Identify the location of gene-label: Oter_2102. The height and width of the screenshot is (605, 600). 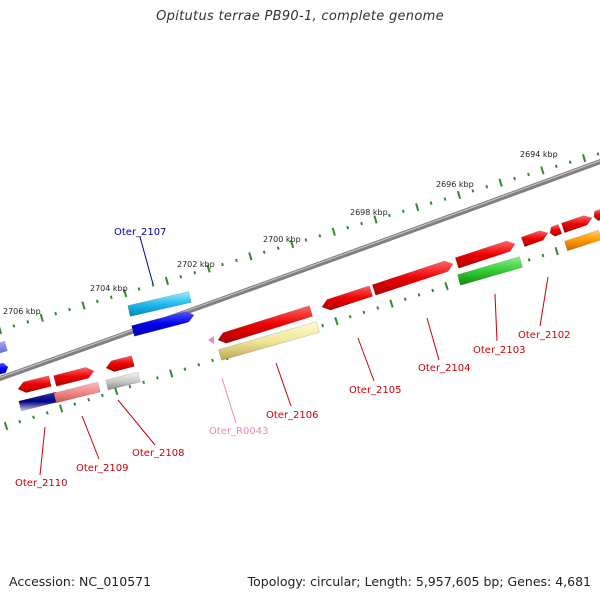
(544, 335).